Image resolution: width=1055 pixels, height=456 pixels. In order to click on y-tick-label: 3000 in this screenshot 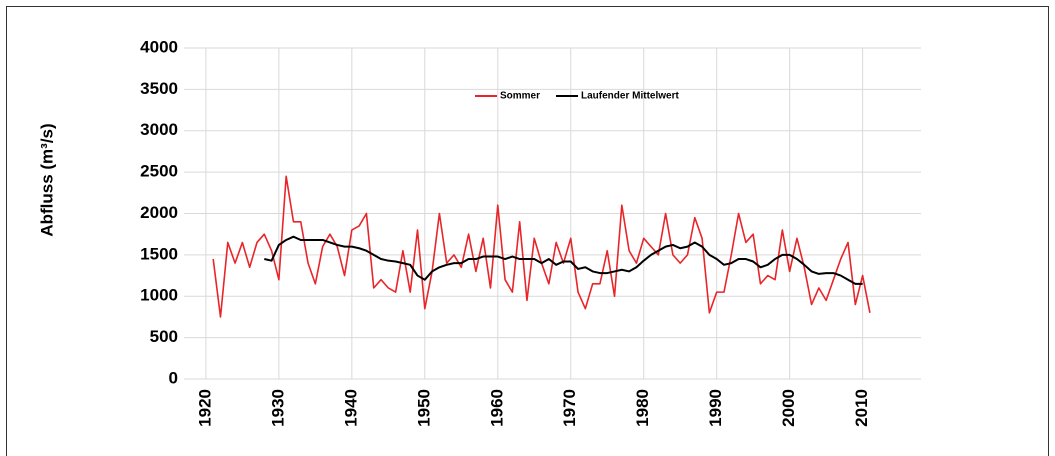, I will do `click(159, 129)`.